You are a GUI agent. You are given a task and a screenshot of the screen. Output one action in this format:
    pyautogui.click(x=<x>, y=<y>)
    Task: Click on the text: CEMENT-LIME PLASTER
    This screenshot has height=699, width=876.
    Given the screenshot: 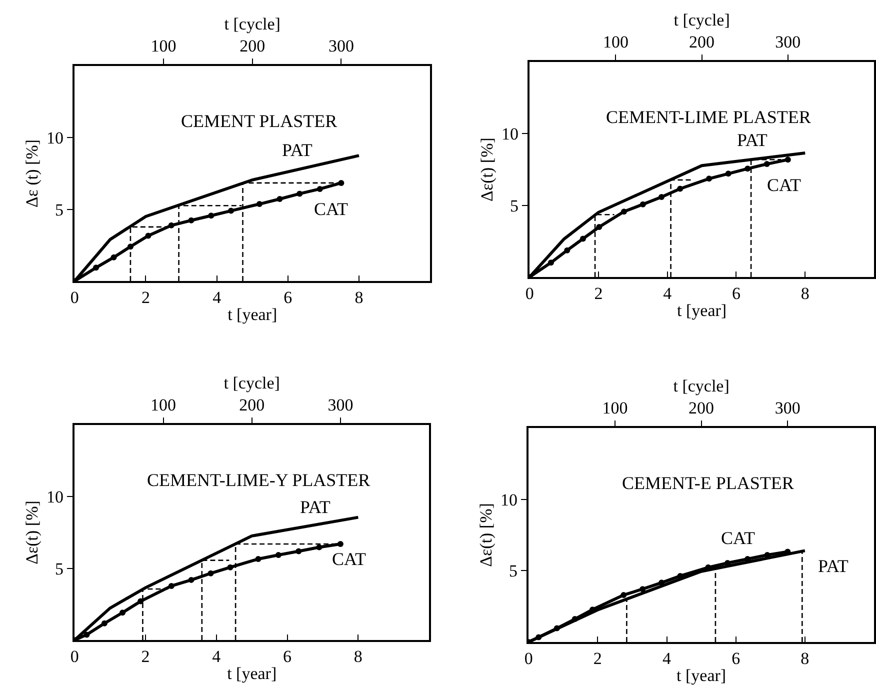 What is the action you would take?
    pyautogui.click(x=708, y=117)
    